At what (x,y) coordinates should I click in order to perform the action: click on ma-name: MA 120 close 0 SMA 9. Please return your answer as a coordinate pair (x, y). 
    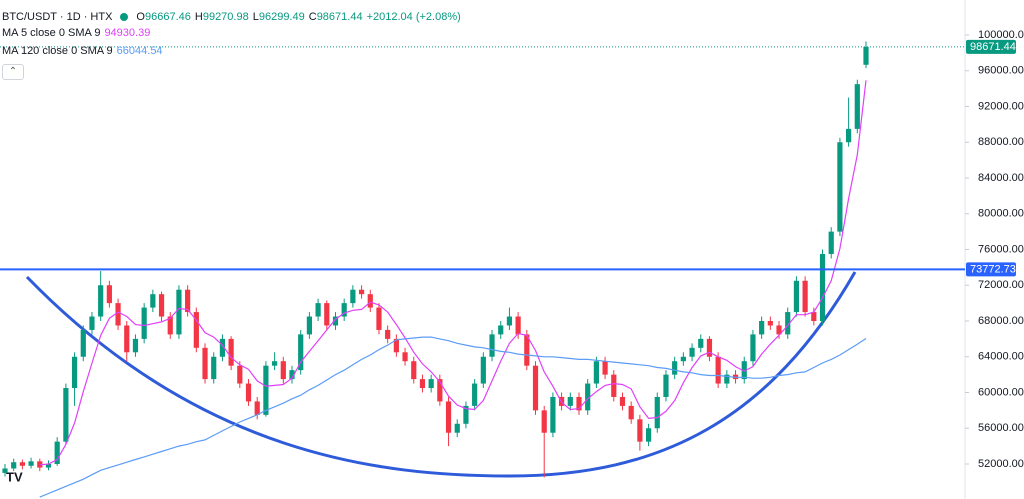
    Looking at the image, I should click on (57, 51).